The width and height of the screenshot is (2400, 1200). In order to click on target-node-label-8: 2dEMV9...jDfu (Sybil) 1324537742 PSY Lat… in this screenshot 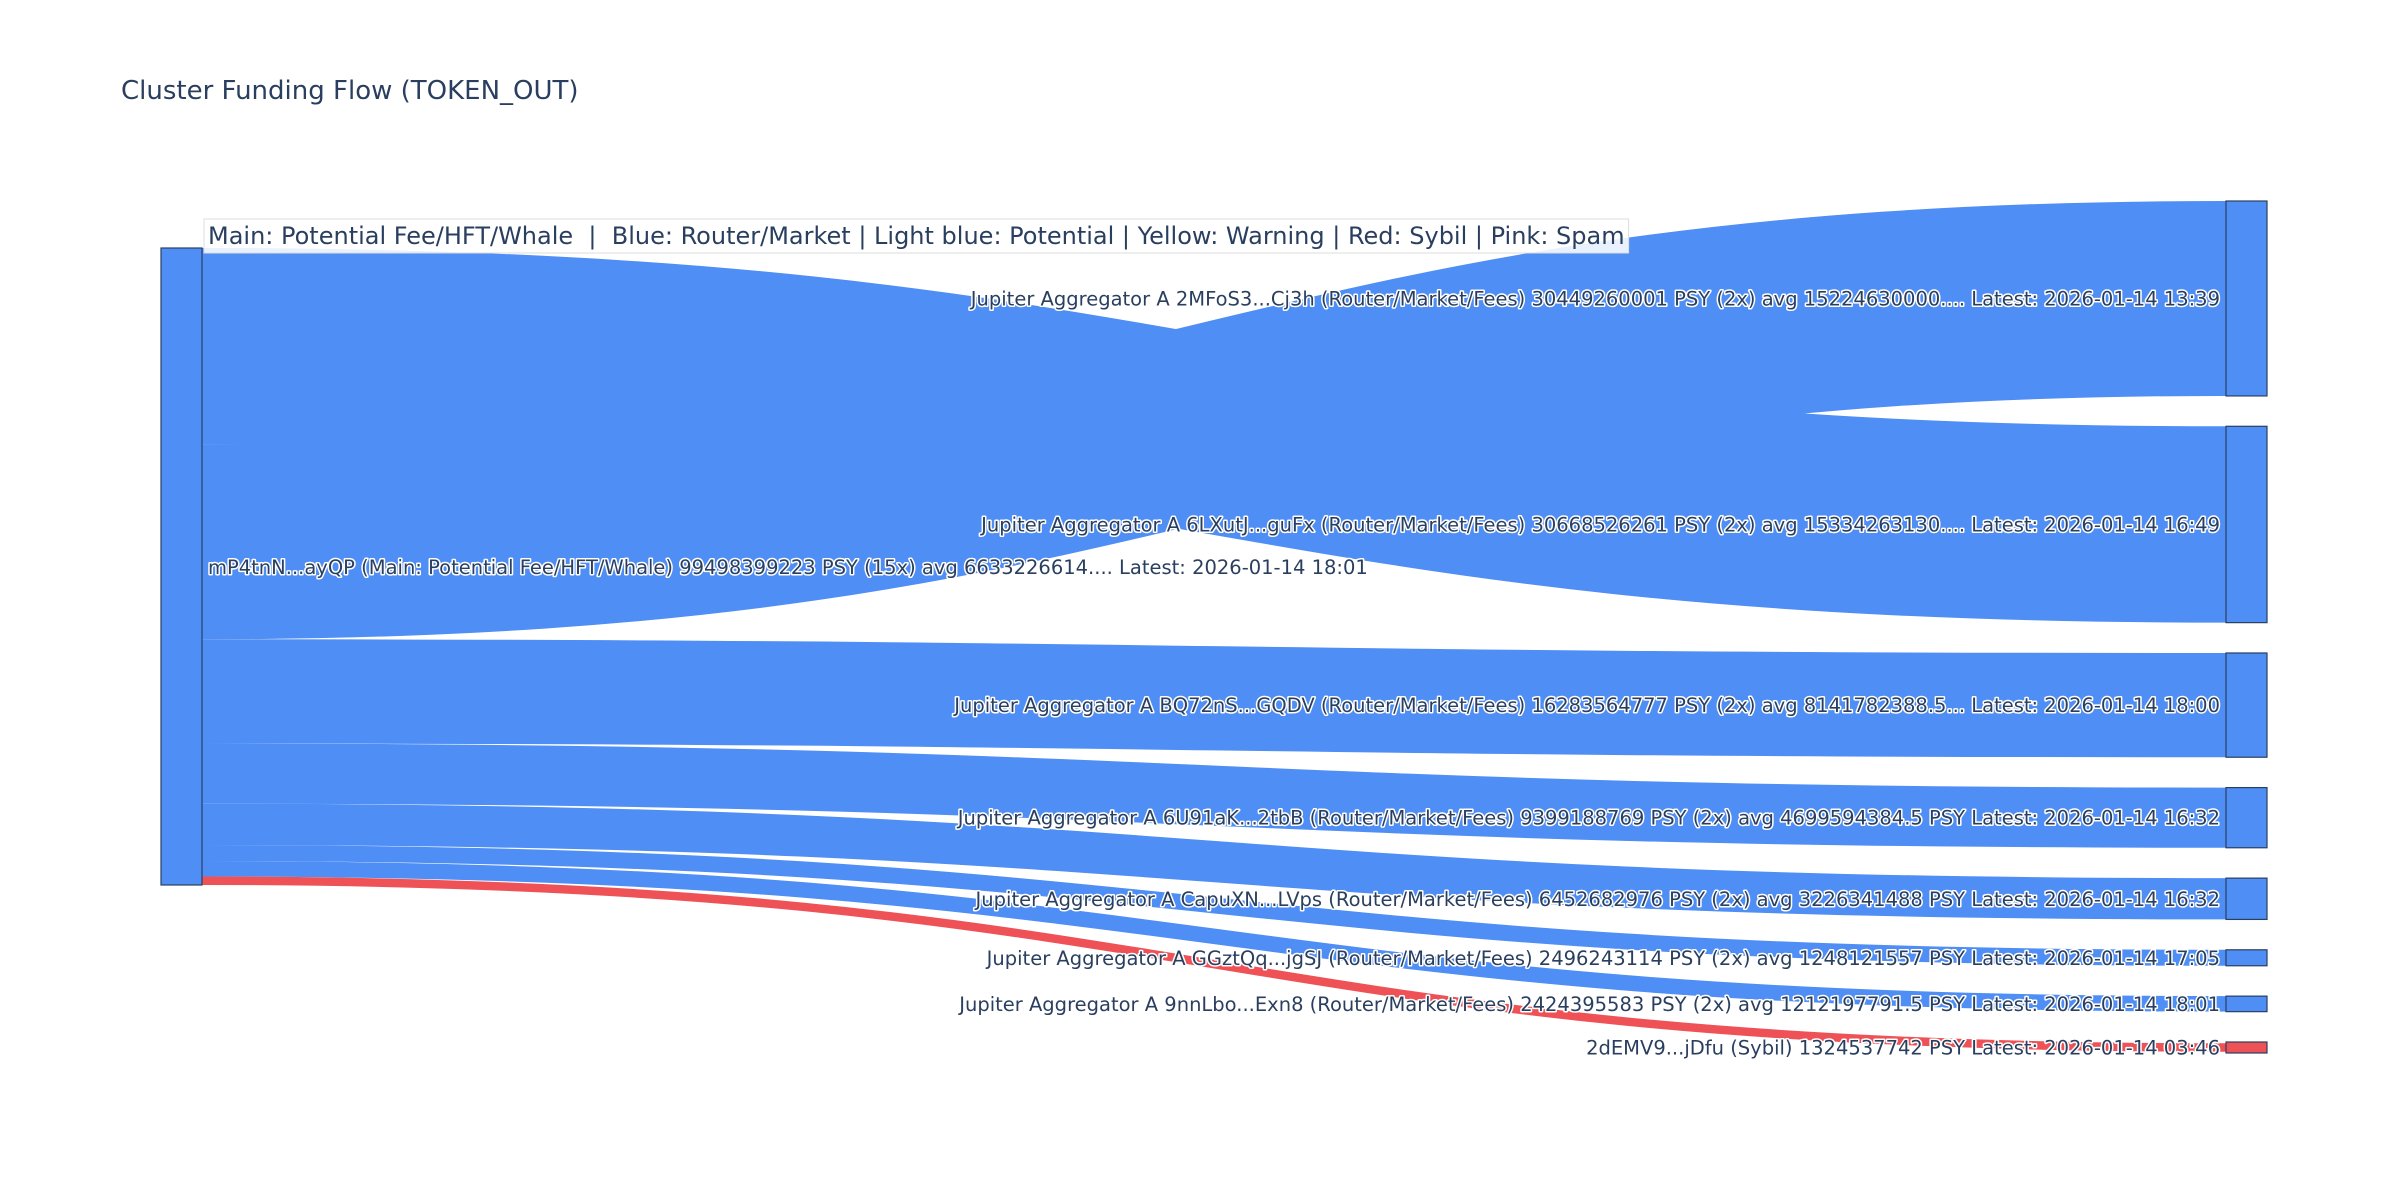, I will do `click(1903, 1048)`.